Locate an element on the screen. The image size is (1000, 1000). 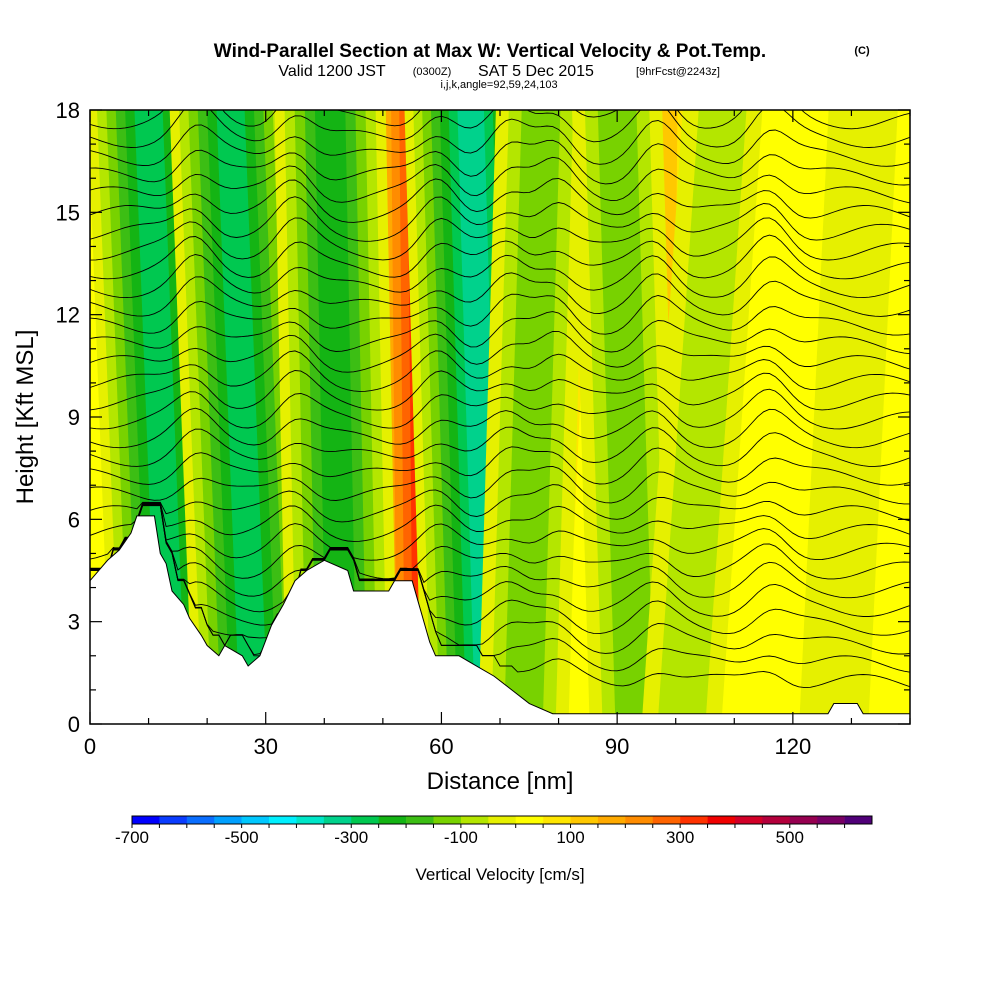
colorbar-frame is located at coordinates (502, 820).